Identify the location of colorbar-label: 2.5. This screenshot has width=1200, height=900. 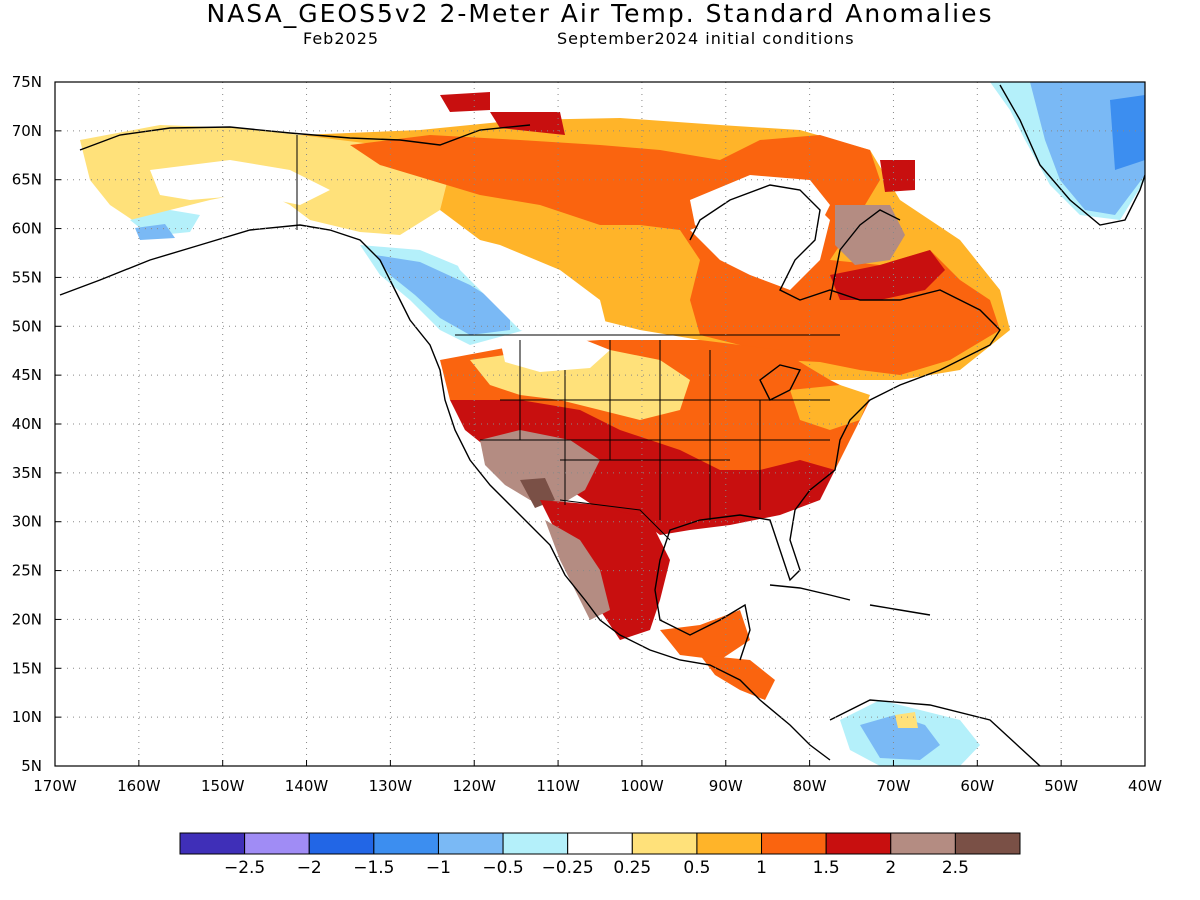
(955, 868).